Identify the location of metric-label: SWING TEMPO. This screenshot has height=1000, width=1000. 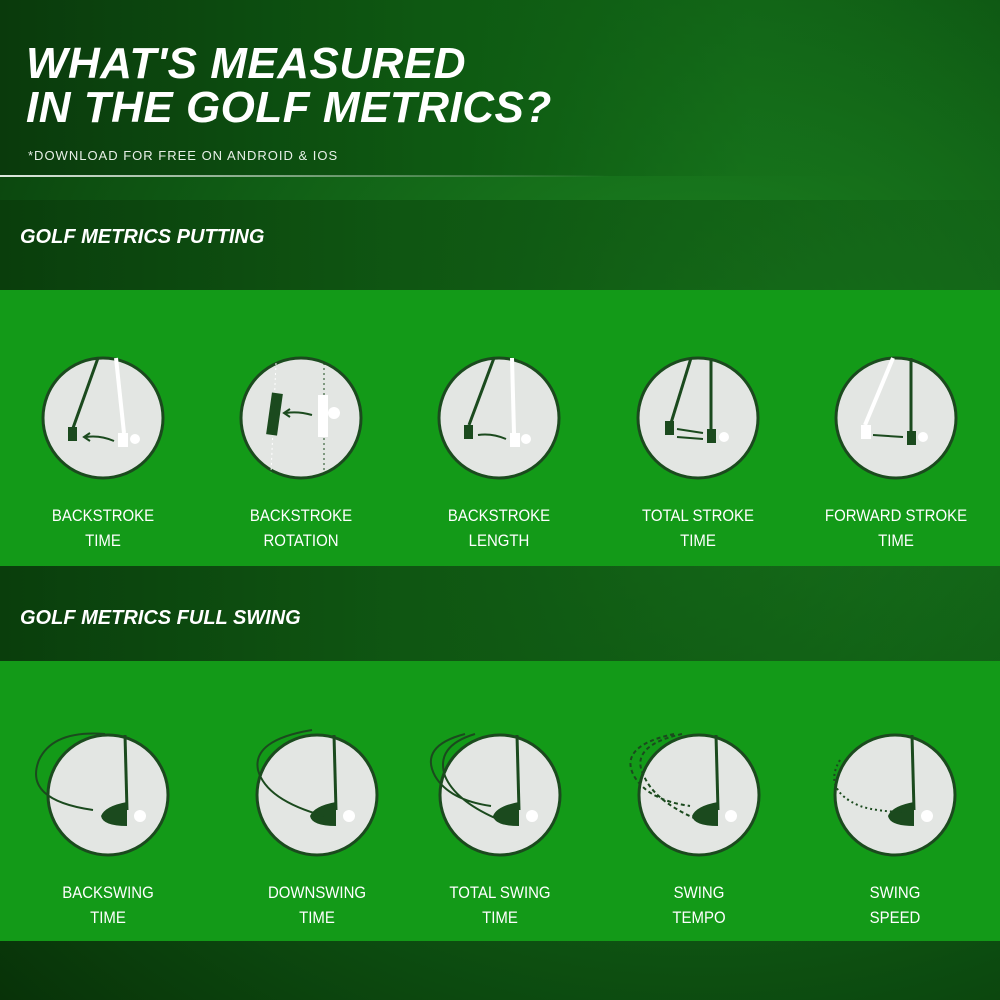
(698, 905).